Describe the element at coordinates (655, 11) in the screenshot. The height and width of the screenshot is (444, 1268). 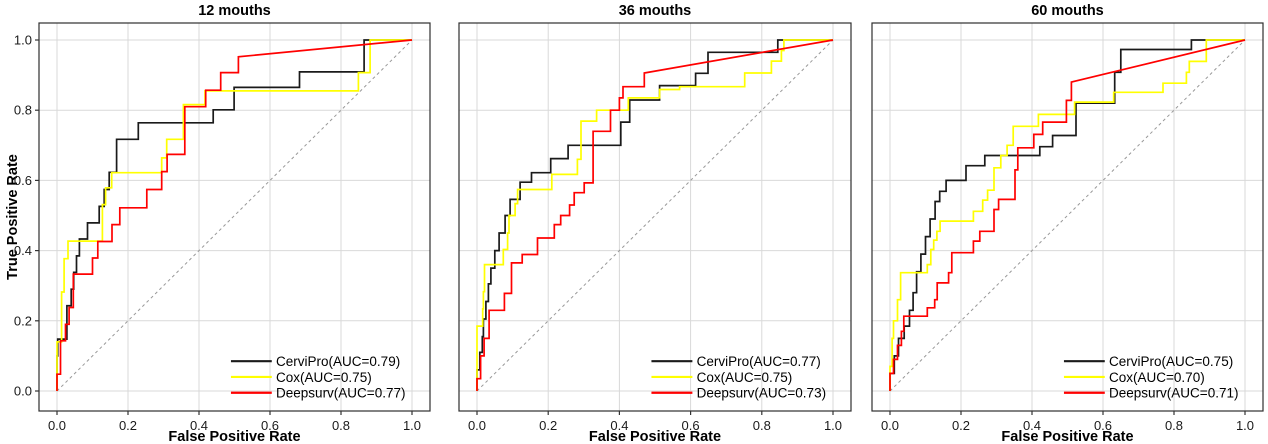
I see `panel-title: 36 mouths` at that location.